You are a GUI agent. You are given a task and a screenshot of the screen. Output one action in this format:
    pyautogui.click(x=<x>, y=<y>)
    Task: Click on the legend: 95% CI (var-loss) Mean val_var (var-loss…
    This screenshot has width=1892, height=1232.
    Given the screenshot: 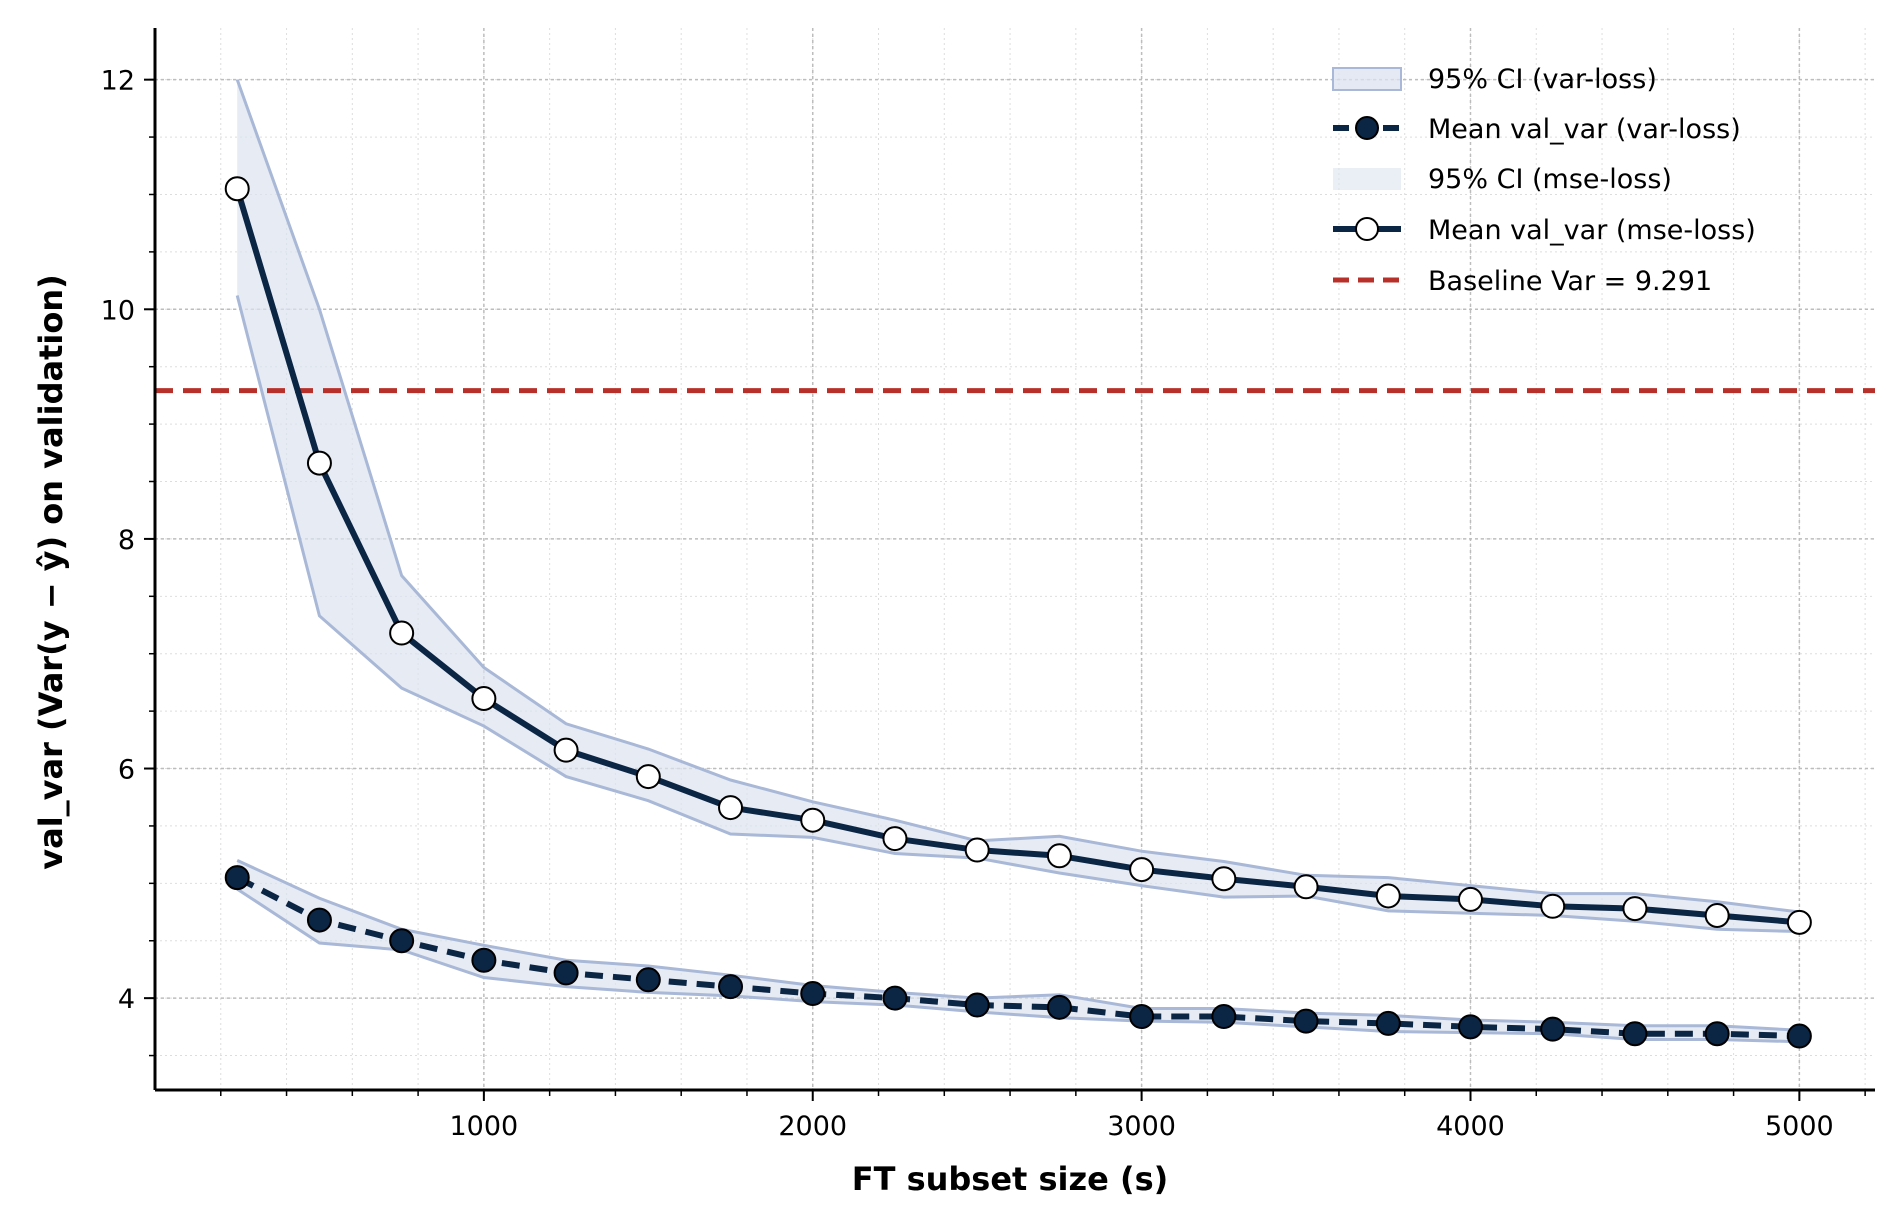 What is the action you would take?
    pyautogui.click(x=1544, y=180)
    